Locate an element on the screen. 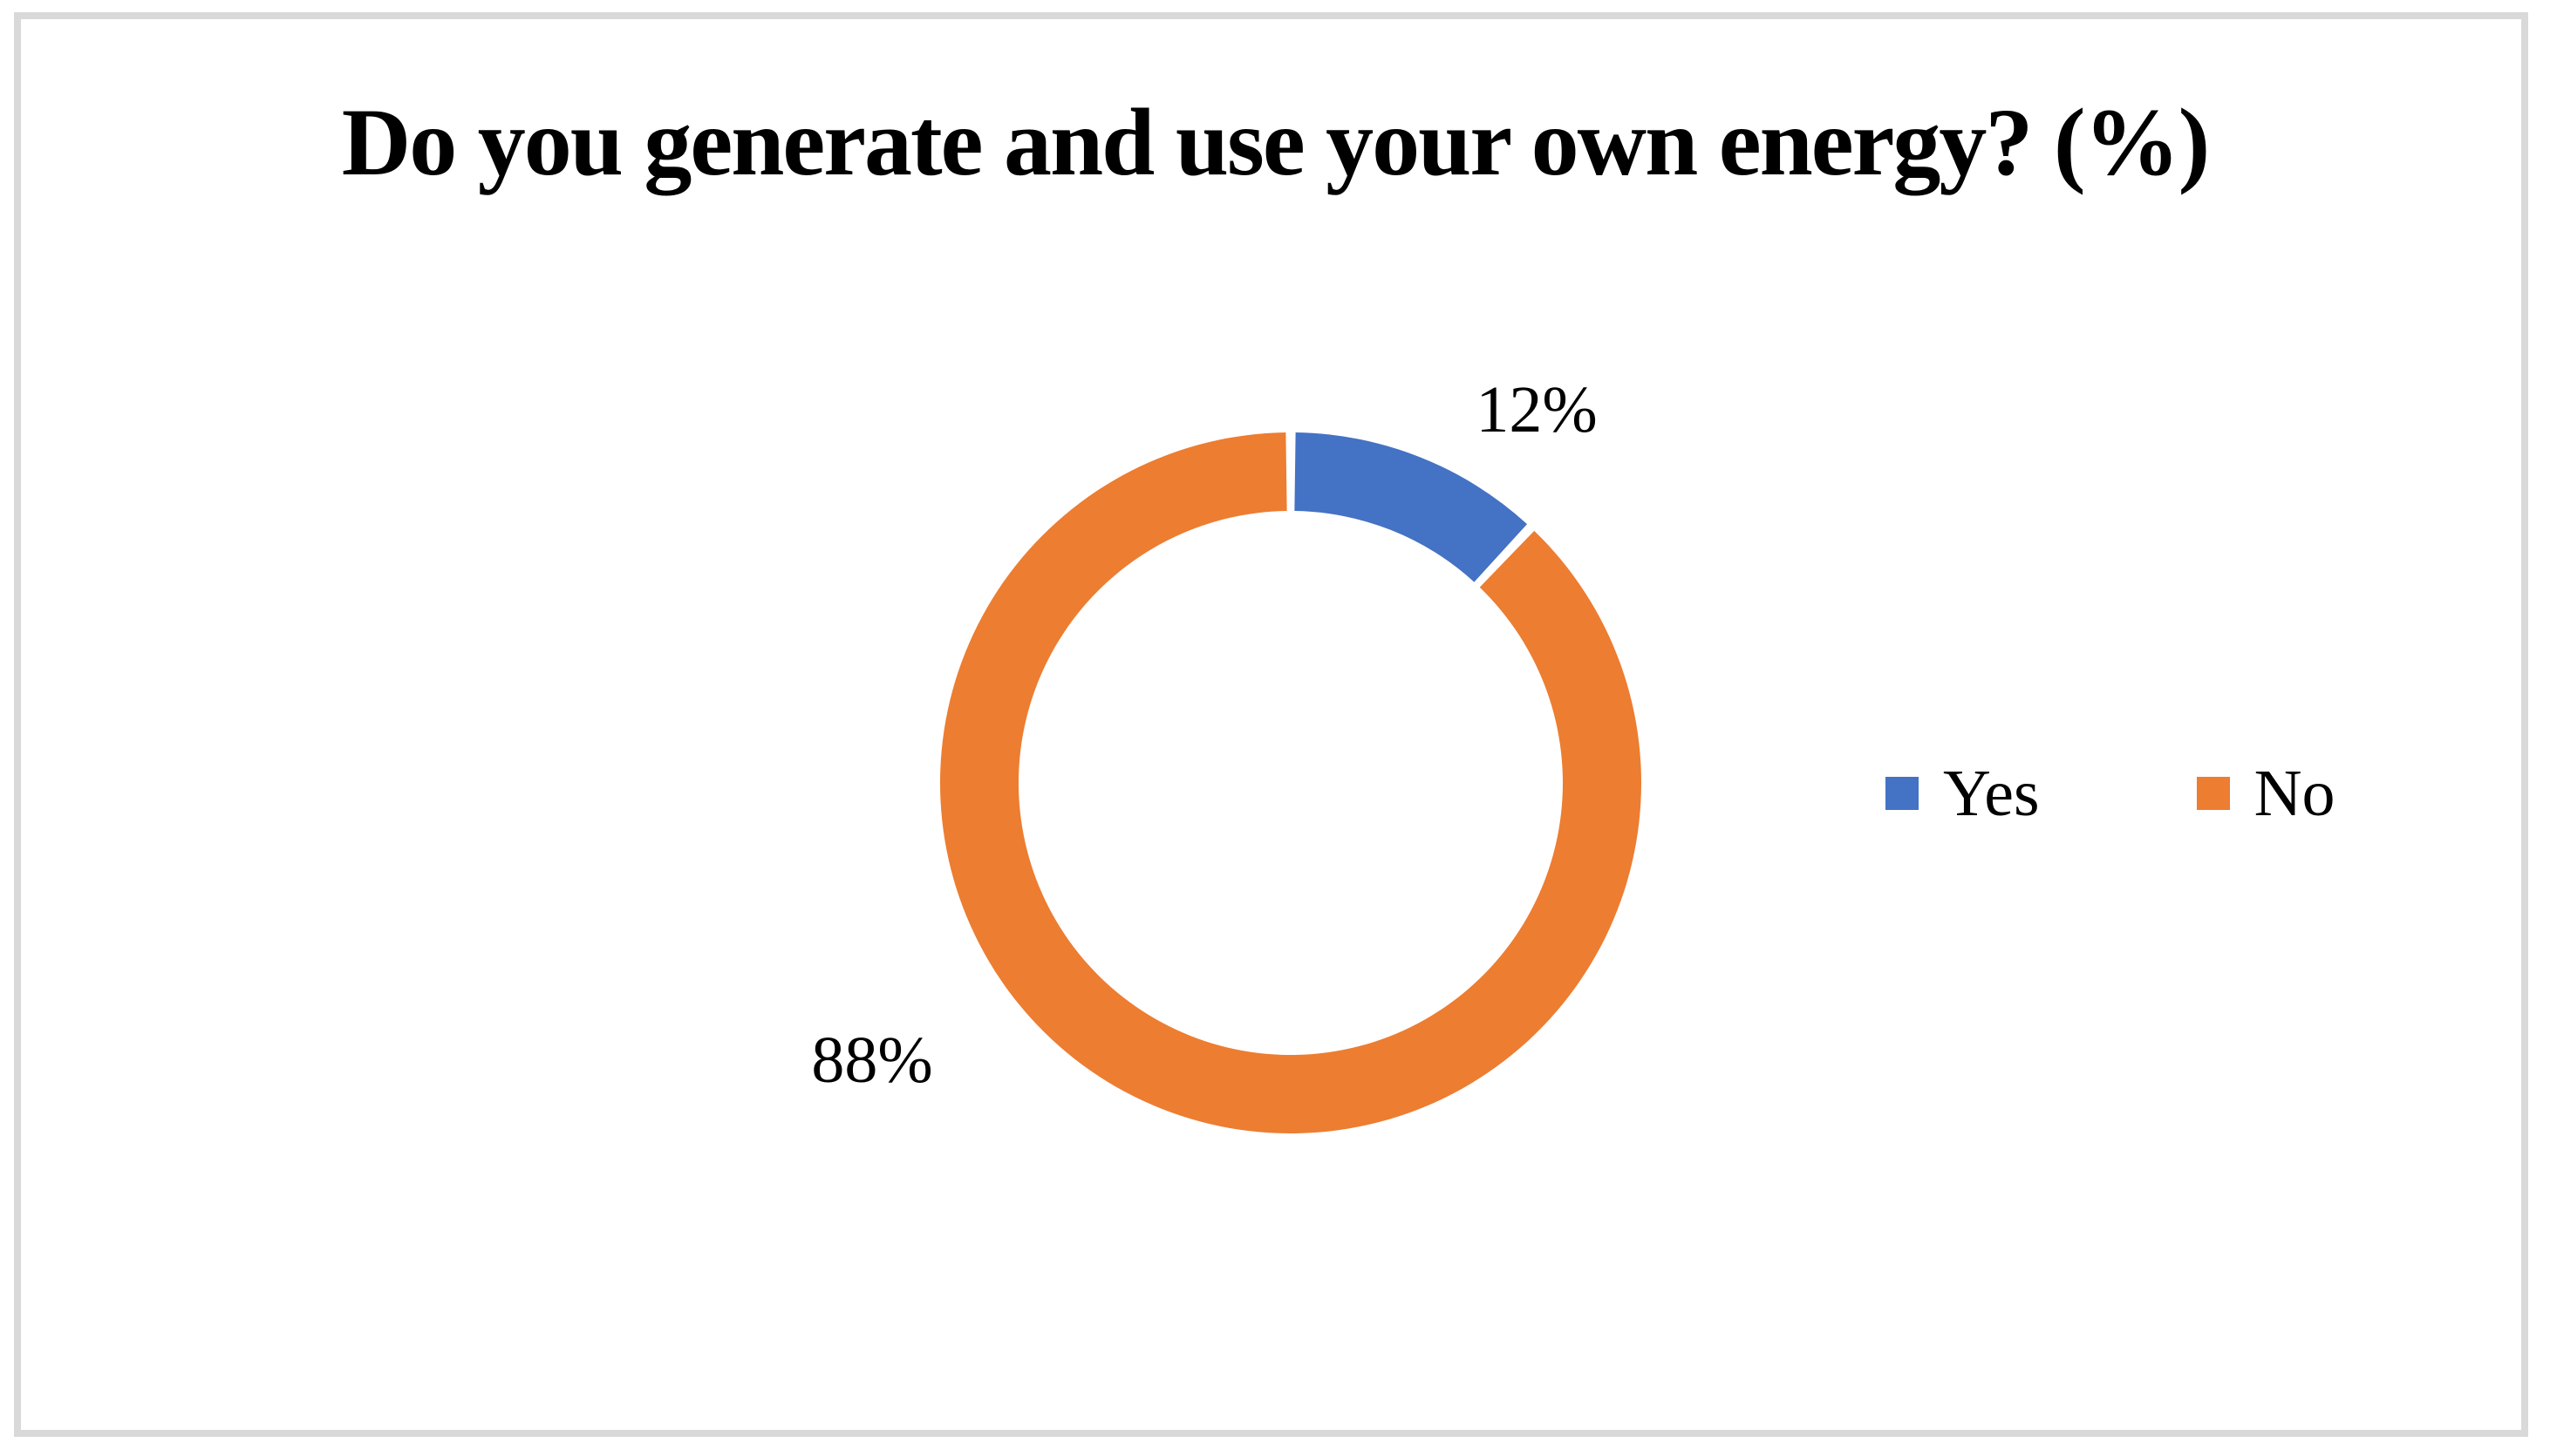  legend-item-yes: Yes is located at coordinates (1963, 793).